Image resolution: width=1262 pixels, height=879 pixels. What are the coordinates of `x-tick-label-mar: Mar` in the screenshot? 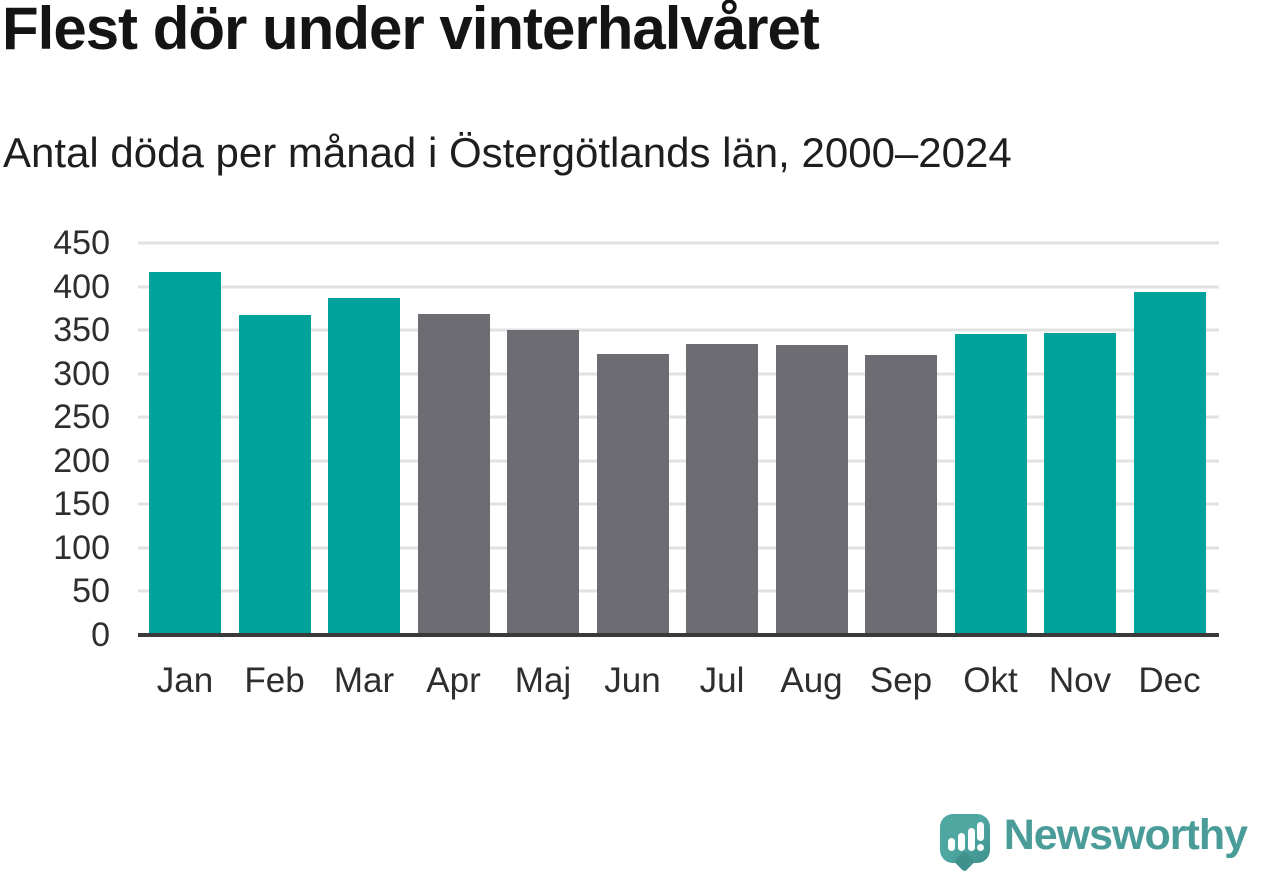 It's located at (364, 680).